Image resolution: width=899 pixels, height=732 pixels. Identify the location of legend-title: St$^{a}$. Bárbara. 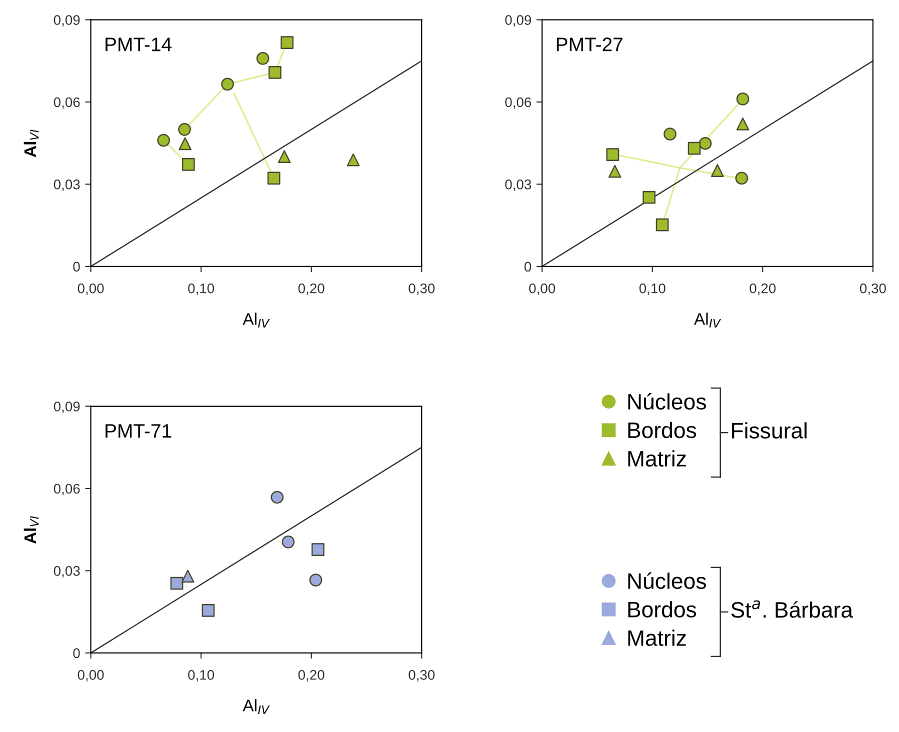
(792, 609).